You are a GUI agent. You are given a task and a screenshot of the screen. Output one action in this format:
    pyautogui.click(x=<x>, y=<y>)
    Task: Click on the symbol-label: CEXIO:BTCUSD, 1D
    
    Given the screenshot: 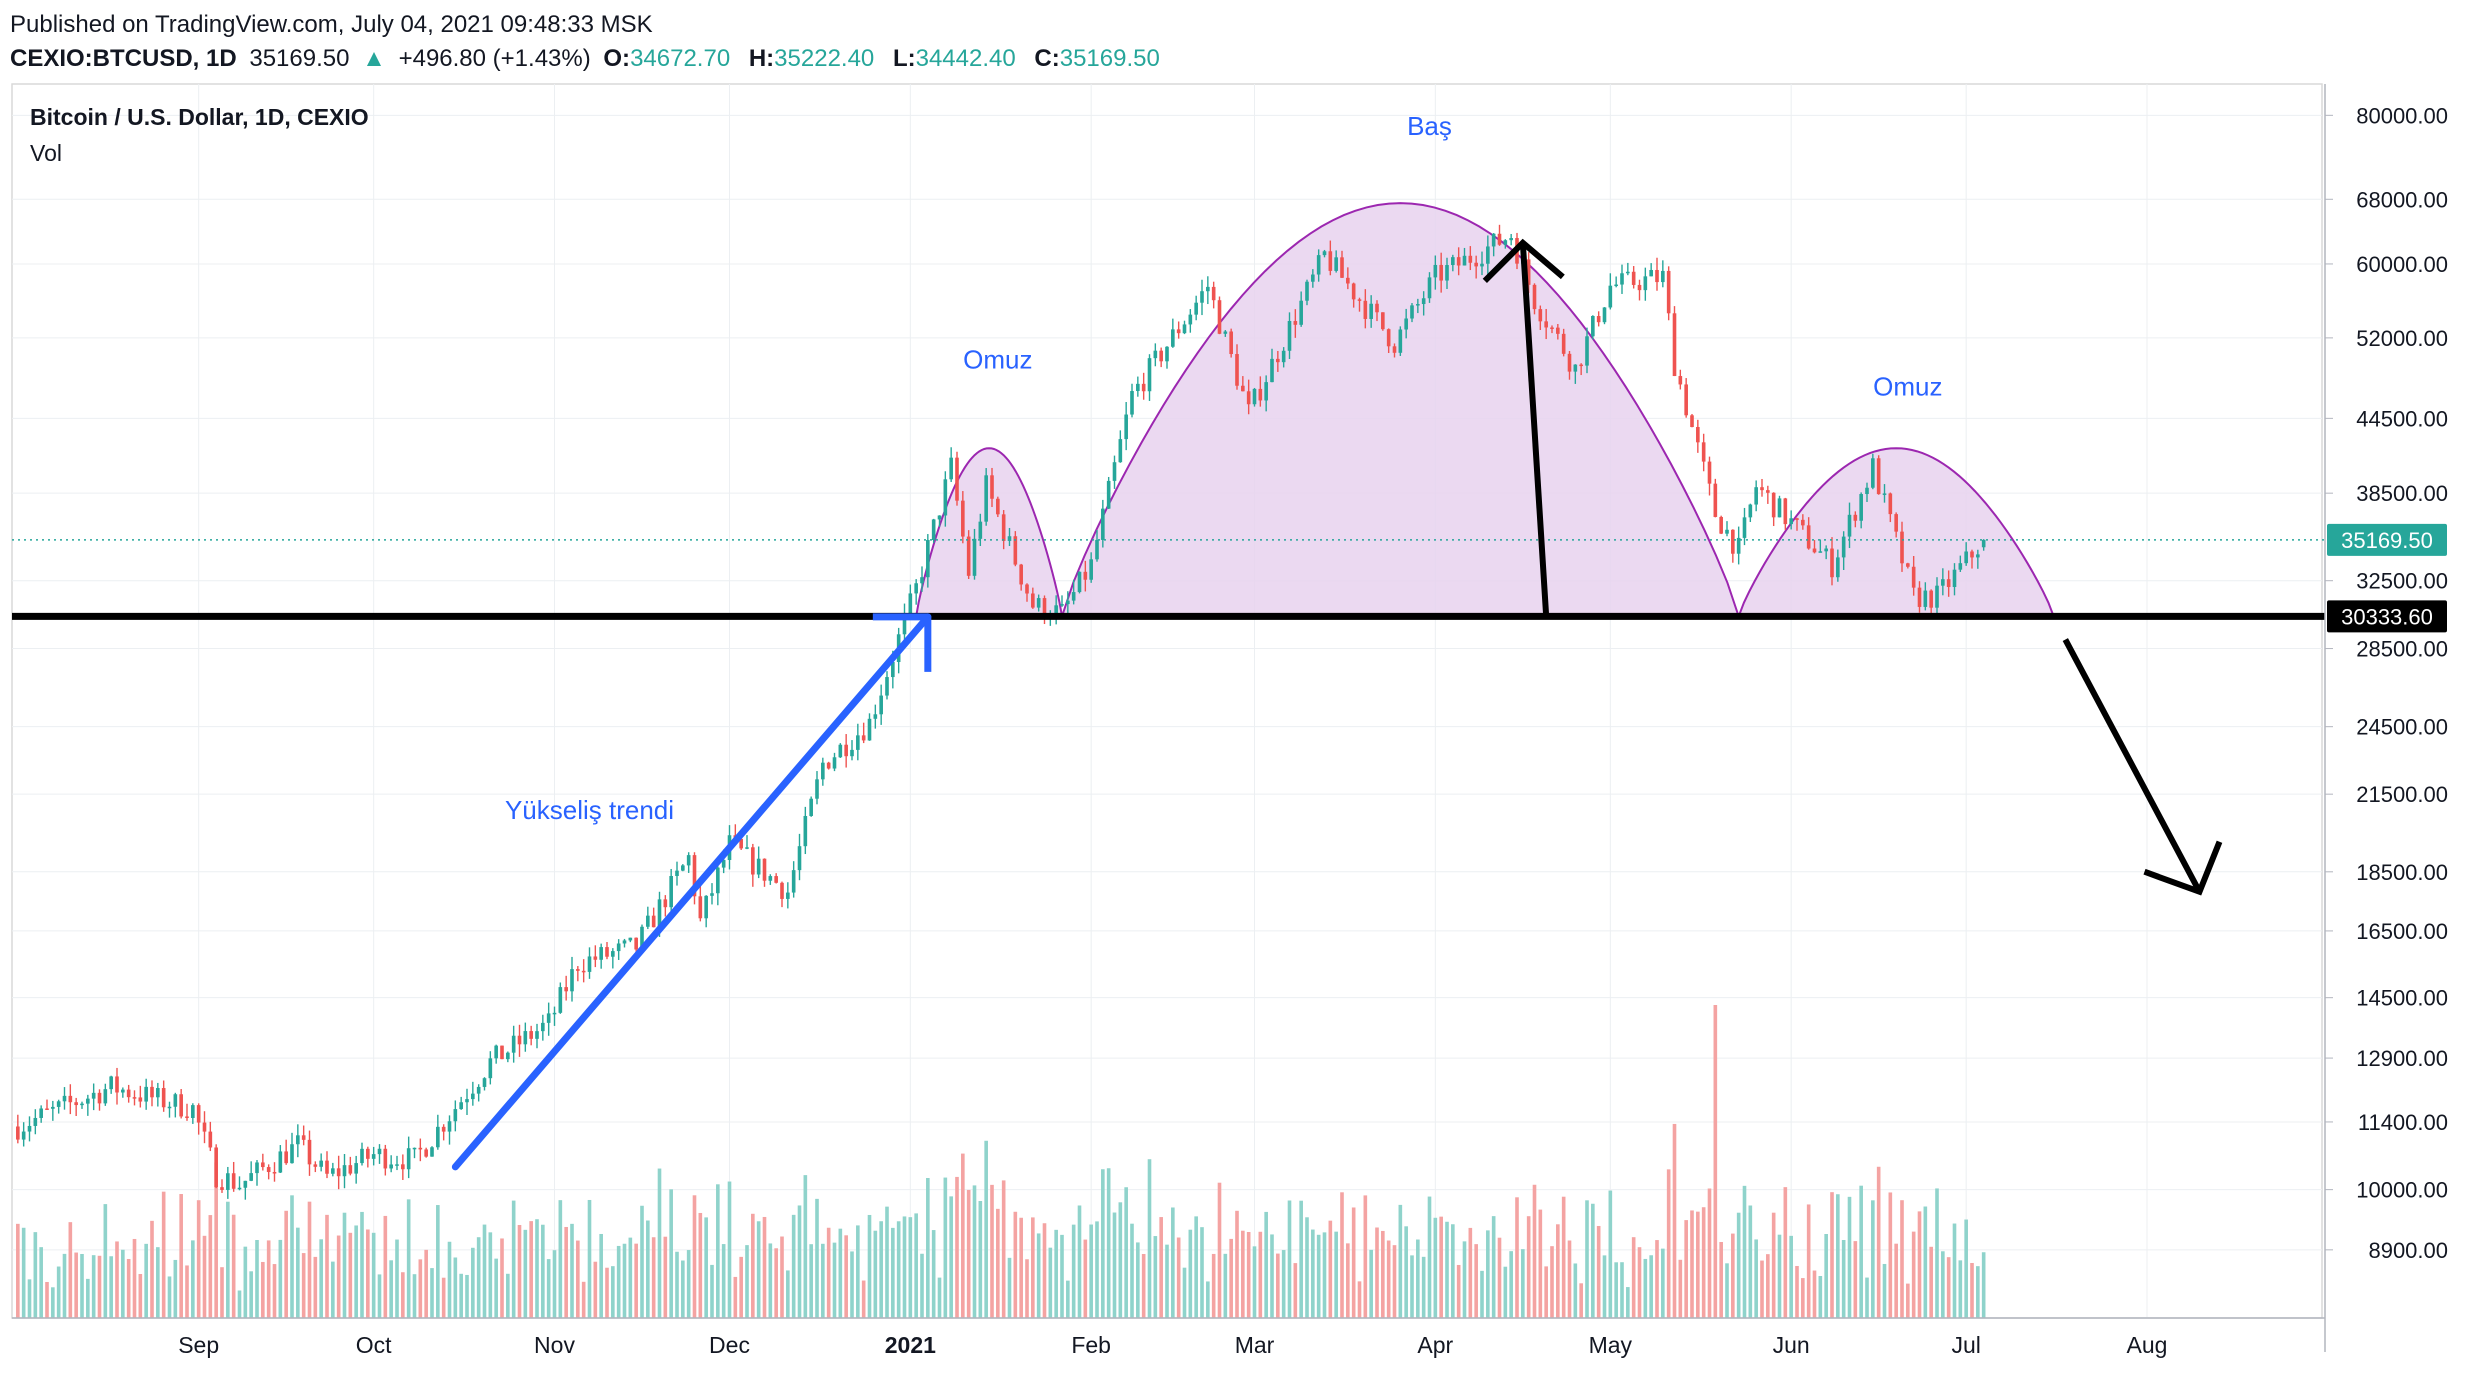 What is the action you would take?
    pyautogui.click(x=123, y=58)
    